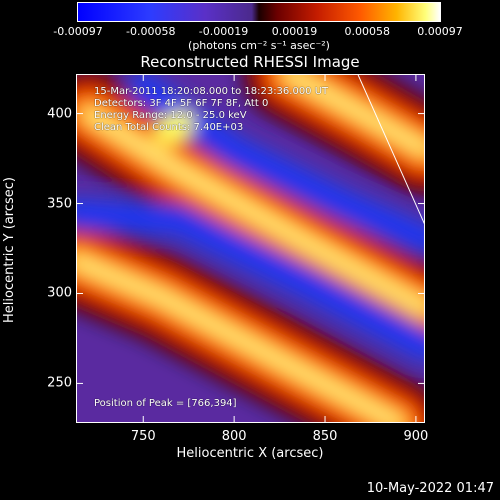 This screenshot has width=500, height=500. What do you see at coordinates (440, 31) in the screenshot?
I see `colorbar-tick-label: 0.00097` at bounding box center [440, 31].